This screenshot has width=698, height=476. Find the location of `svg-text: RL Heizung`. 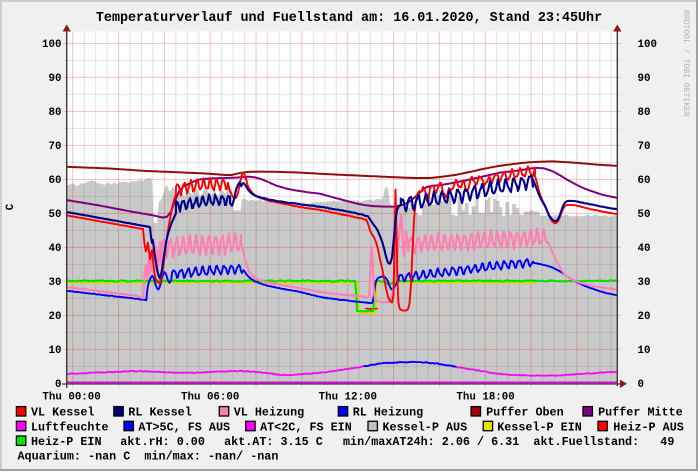

svg-text: RL Heizung is located at coordinates (388, 413).